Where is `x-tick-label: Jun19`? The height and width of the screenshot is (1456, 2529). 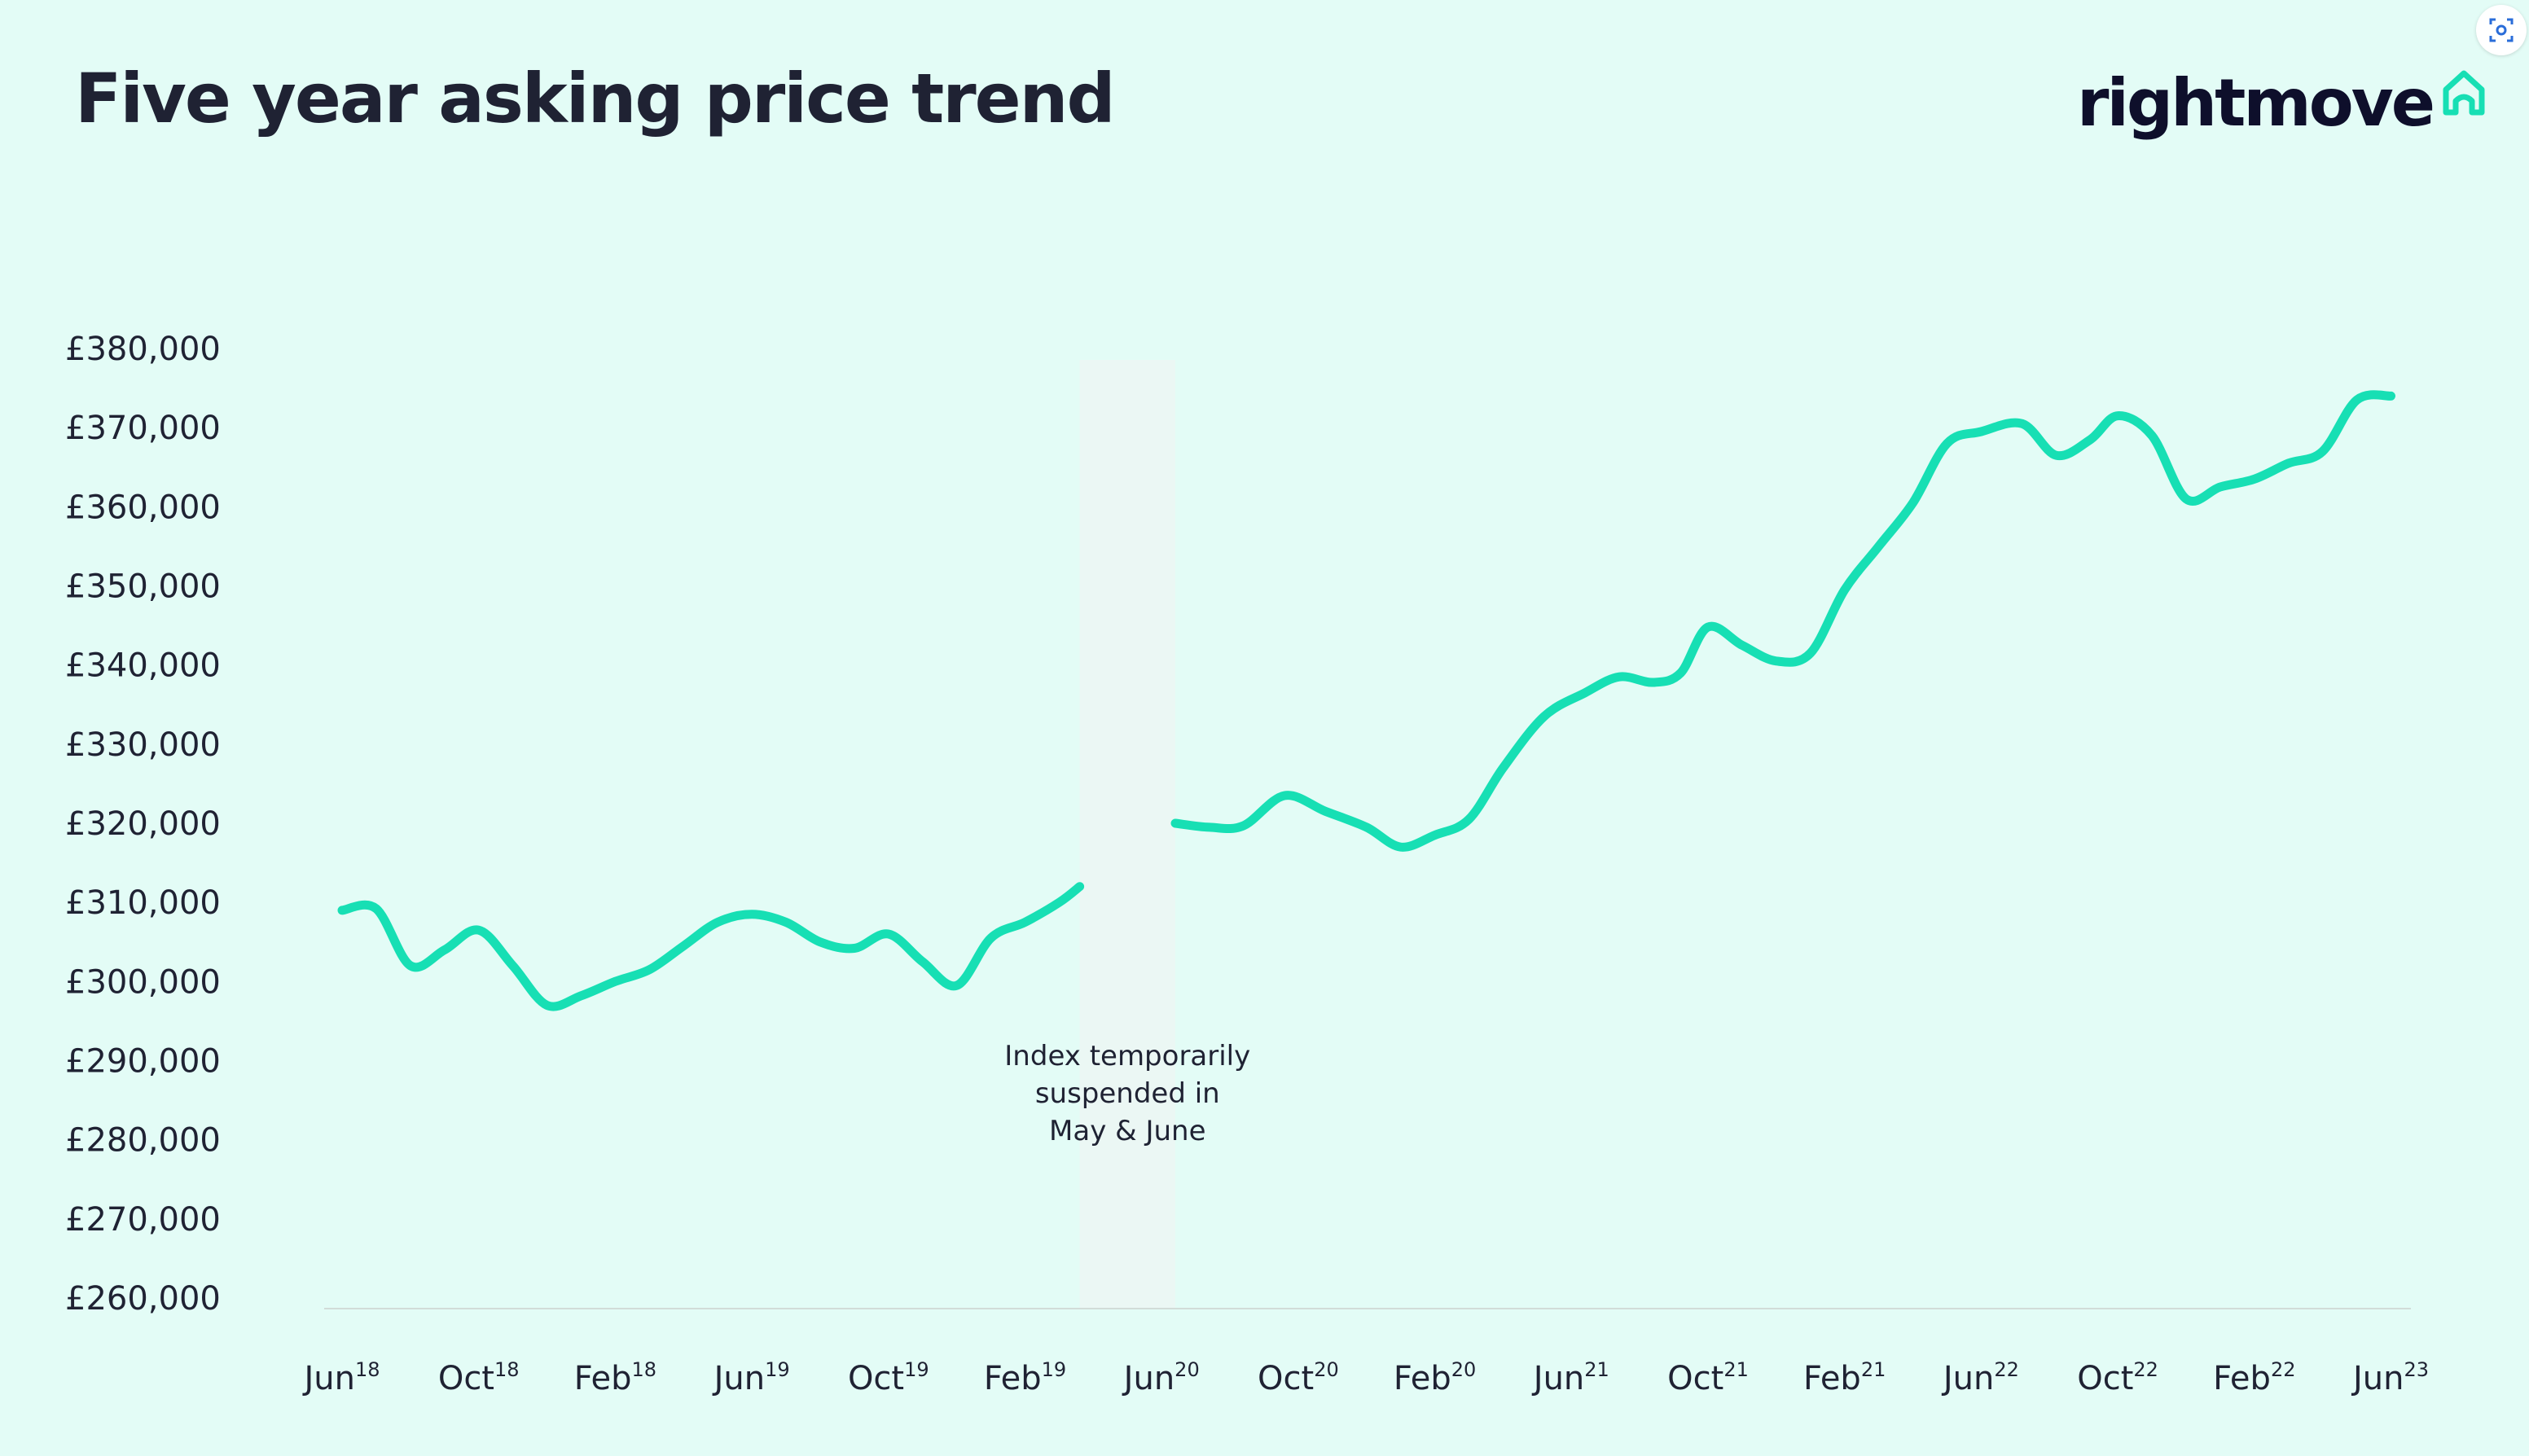 x-tick-label: Jun19 is located at coordinates (751, 1377).